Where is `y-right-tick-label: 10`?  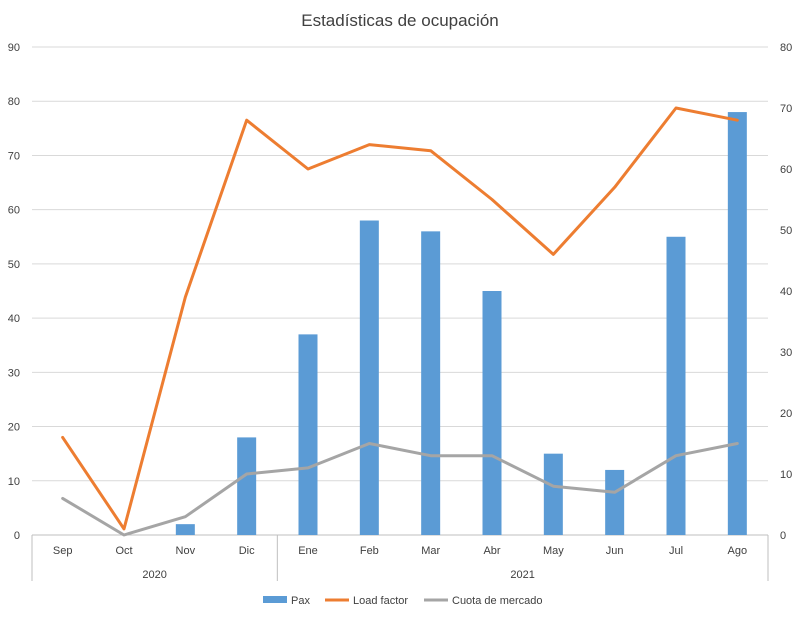 y-right-tick-label: 10 is located at coordinates (786, 475).